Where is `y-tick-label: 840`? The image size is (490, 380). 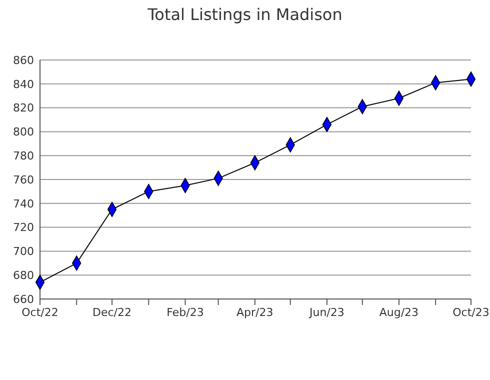 y-tick-label: 840 is located at coordinates (23, 84).